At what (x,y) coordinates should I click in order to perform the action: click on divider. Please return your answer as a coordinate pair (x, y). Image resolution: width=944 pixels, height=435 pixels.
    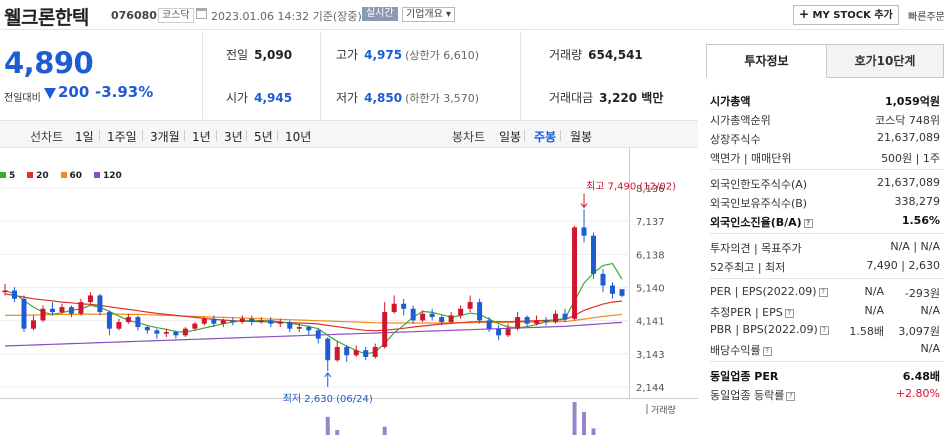
    Looking at the image, I should click on (520, 75).